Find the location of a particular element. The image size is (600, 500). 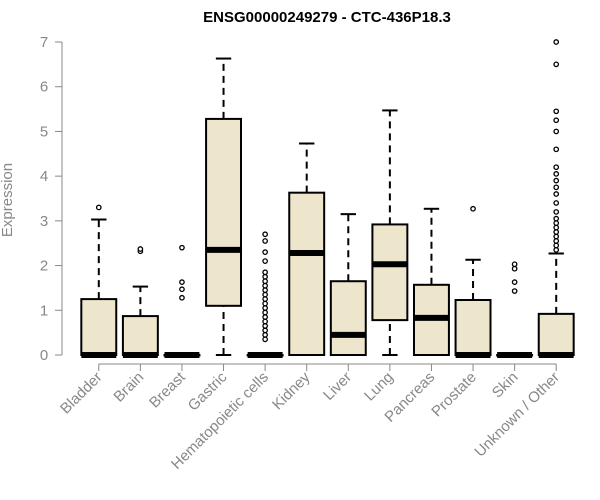

box-unknown-other is located at coordinates (556, 198).